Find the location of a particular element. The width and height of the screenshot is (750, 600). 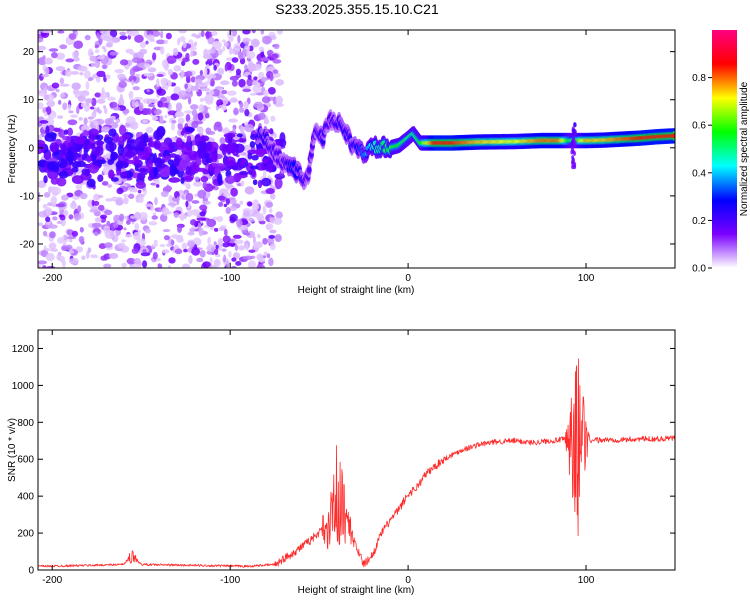

y-tick-label: 0 is located at coordinates (31, 148).